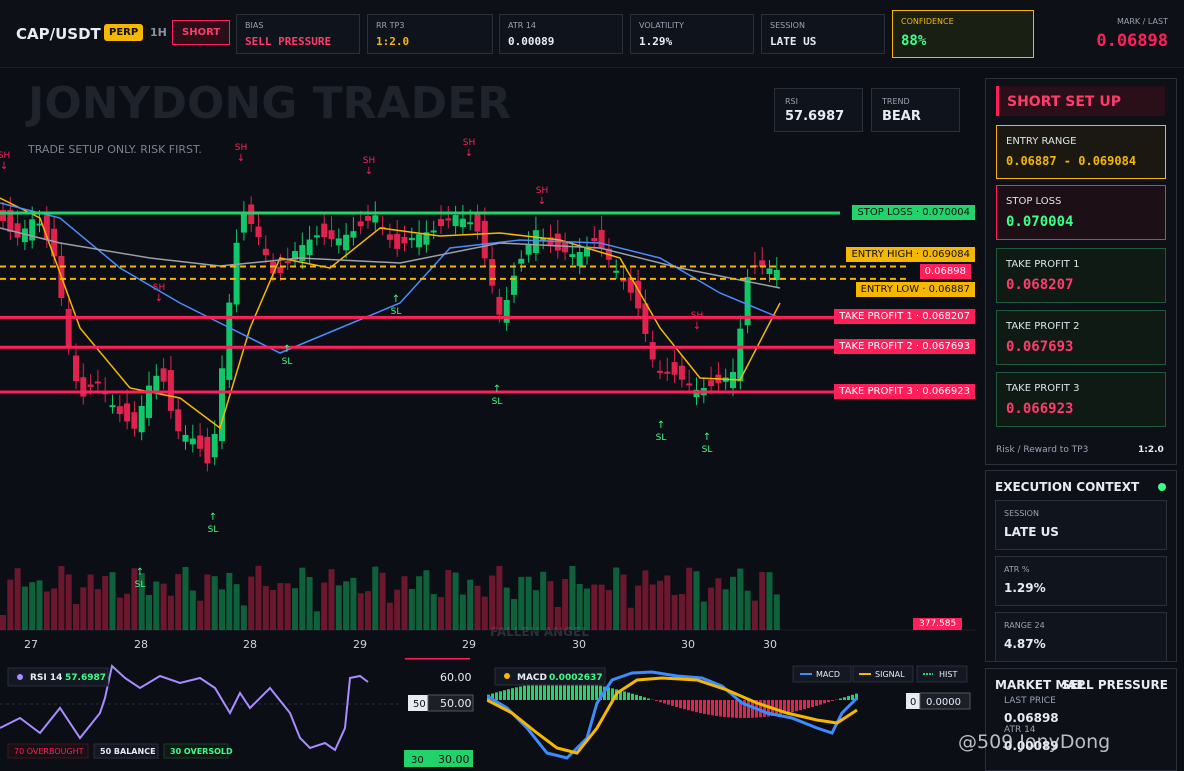 This screenshot has width=1184, height=771. Describe the element at coordinates (1067, 487) in the screenshot. I see `context-title: EXECUTION CONTEXT` at that location.